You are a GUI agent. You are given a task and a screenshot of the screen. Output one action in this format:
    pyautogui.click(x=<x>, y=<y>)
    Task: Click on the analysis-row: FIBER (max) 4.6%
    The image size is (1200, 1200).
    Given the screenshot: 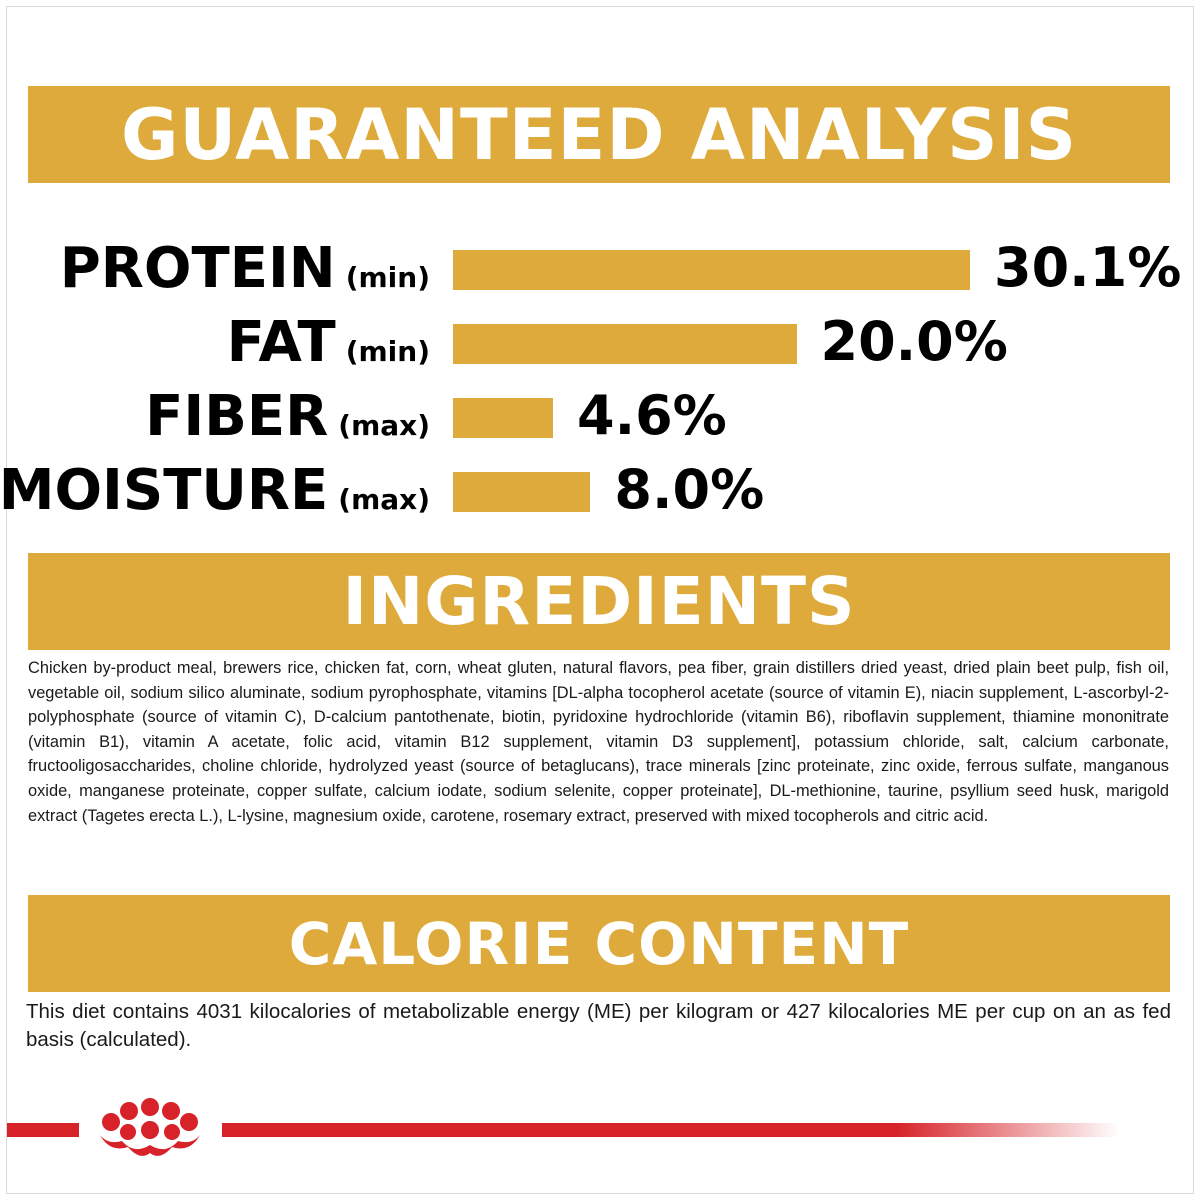 What is the action you would take?
    pyautogui.click(x=600, y=416)
    